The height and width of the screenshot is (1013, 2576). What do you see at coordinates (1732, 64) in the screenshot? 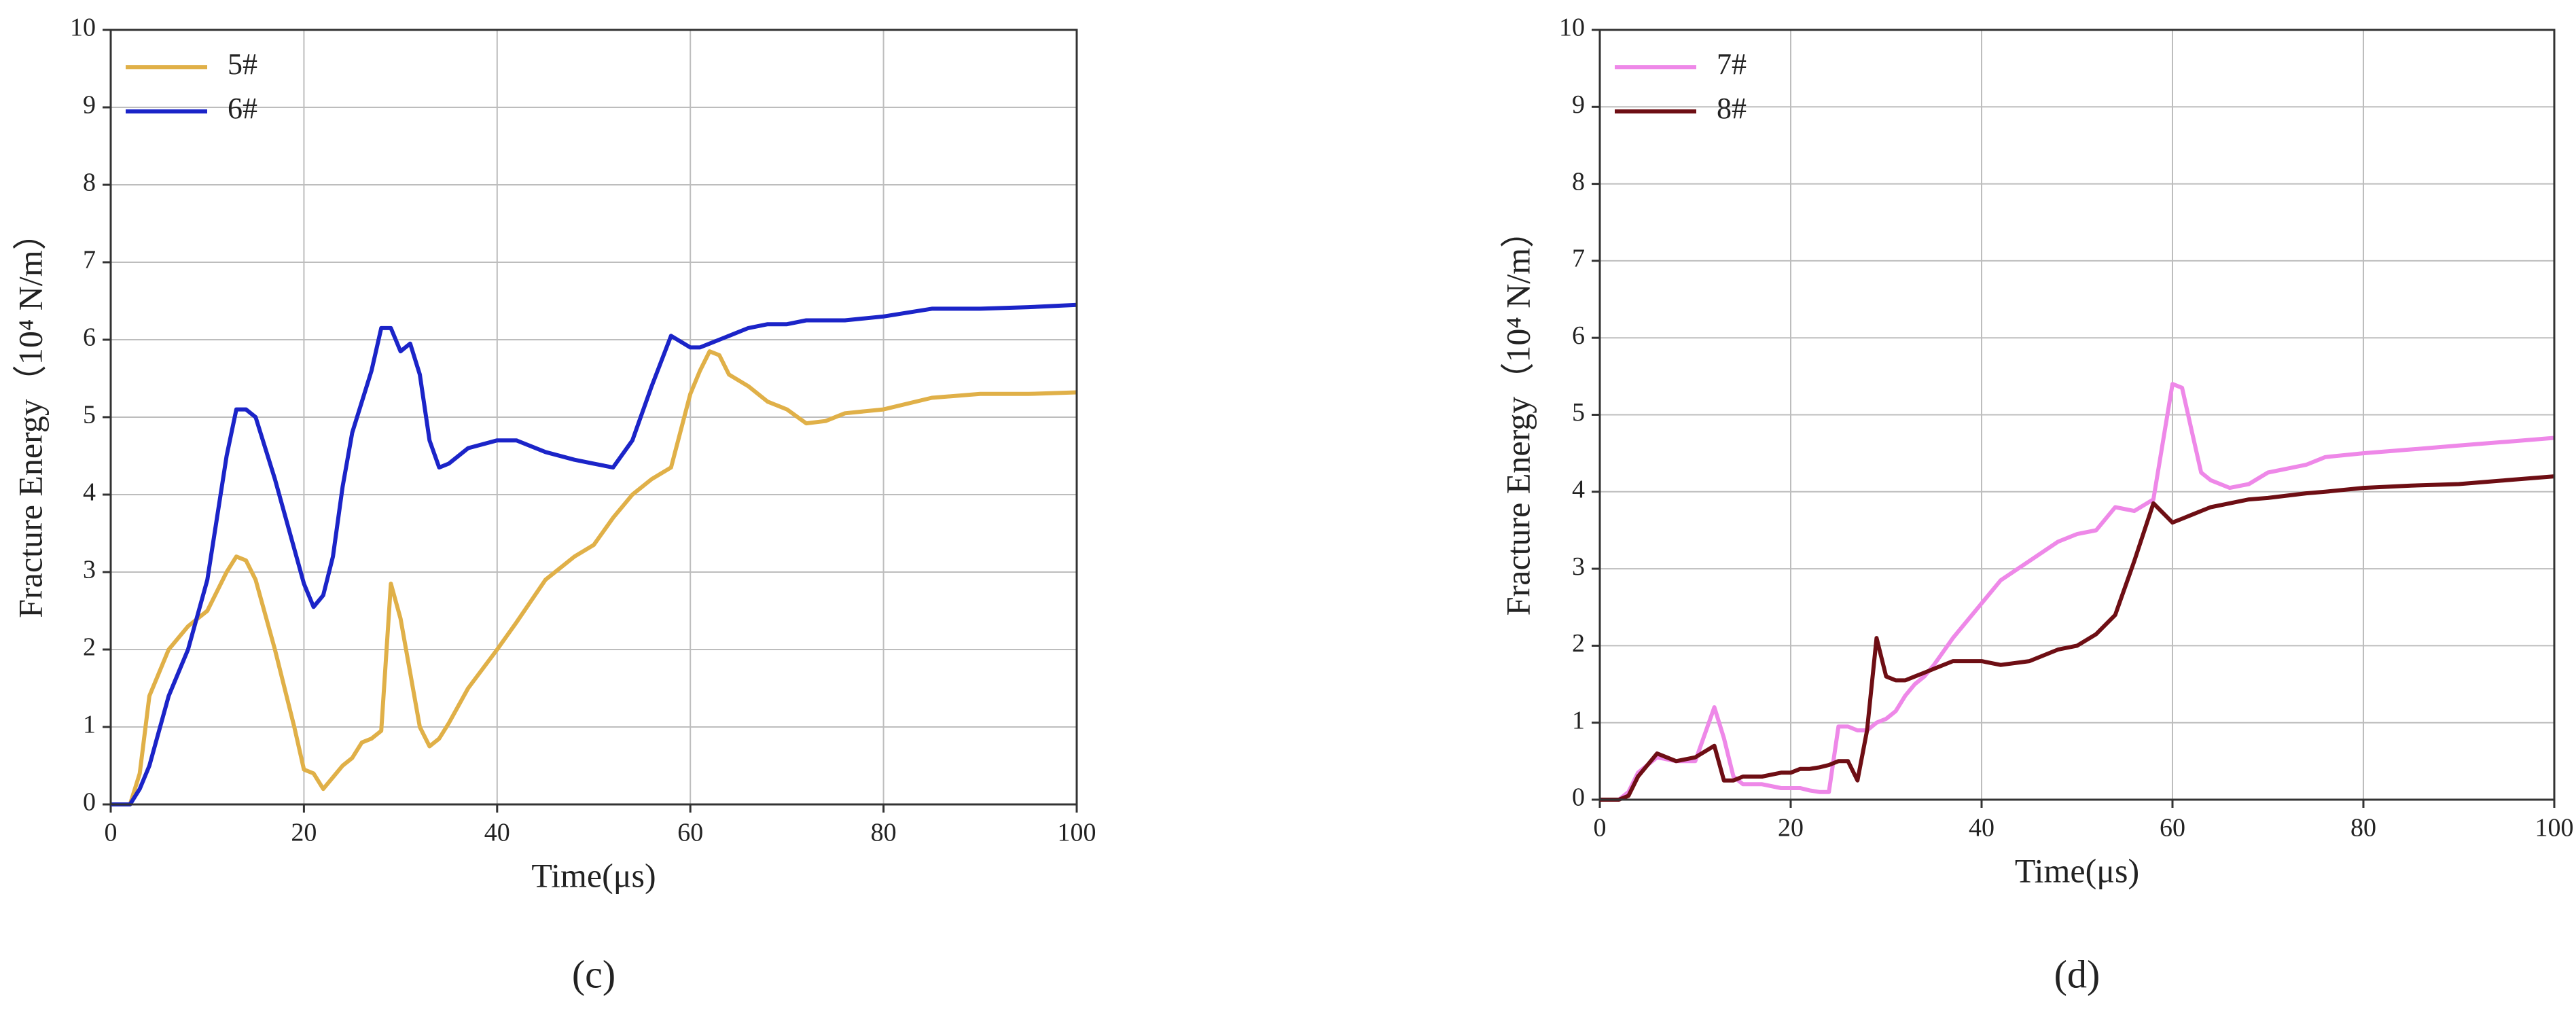
I see `legend-label: 7#` at bounding box center [1732, 64].